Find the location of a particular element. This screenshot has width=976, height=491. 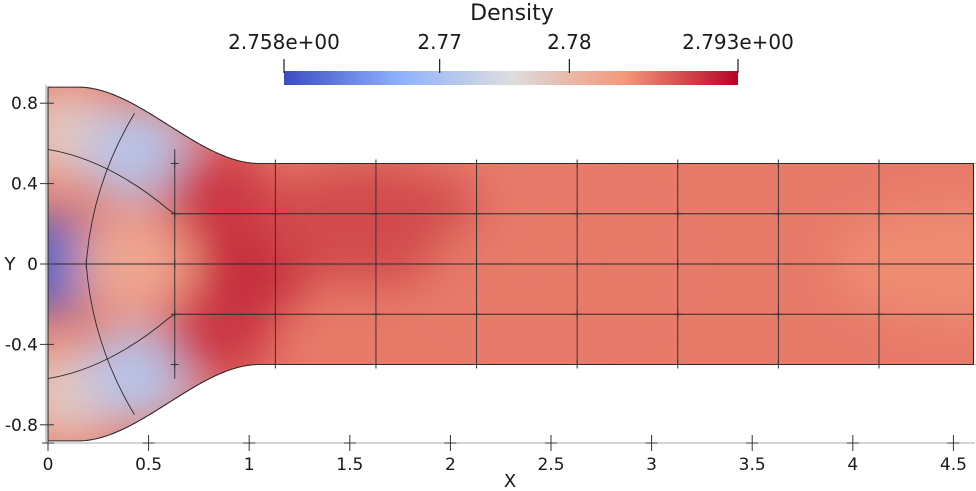

colorbar-tick-label: 2.793e+00 is located at coordinates (738, 42).